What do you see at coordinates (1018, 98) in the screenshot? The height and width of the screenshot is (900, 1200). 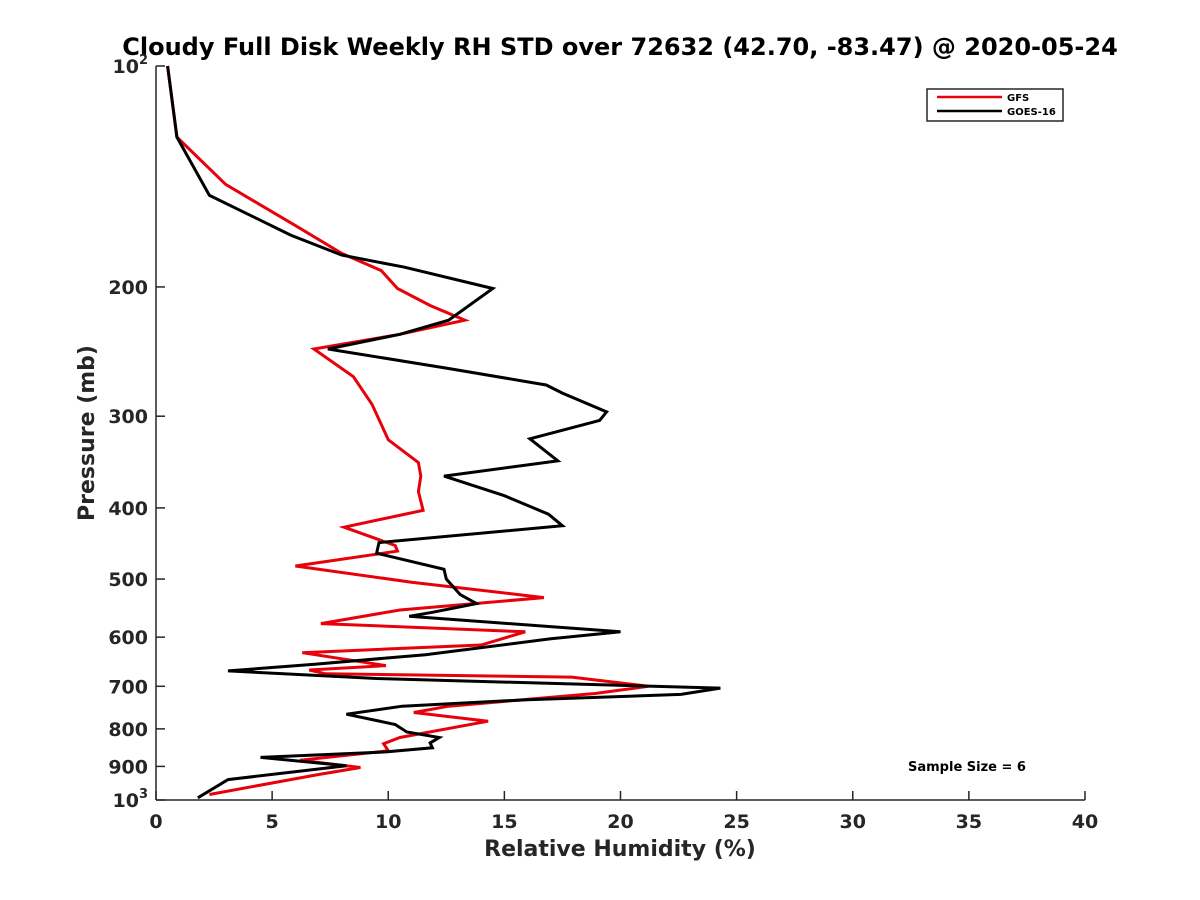 I see `legend-label: GFS` at bounding box center [1018, 98].